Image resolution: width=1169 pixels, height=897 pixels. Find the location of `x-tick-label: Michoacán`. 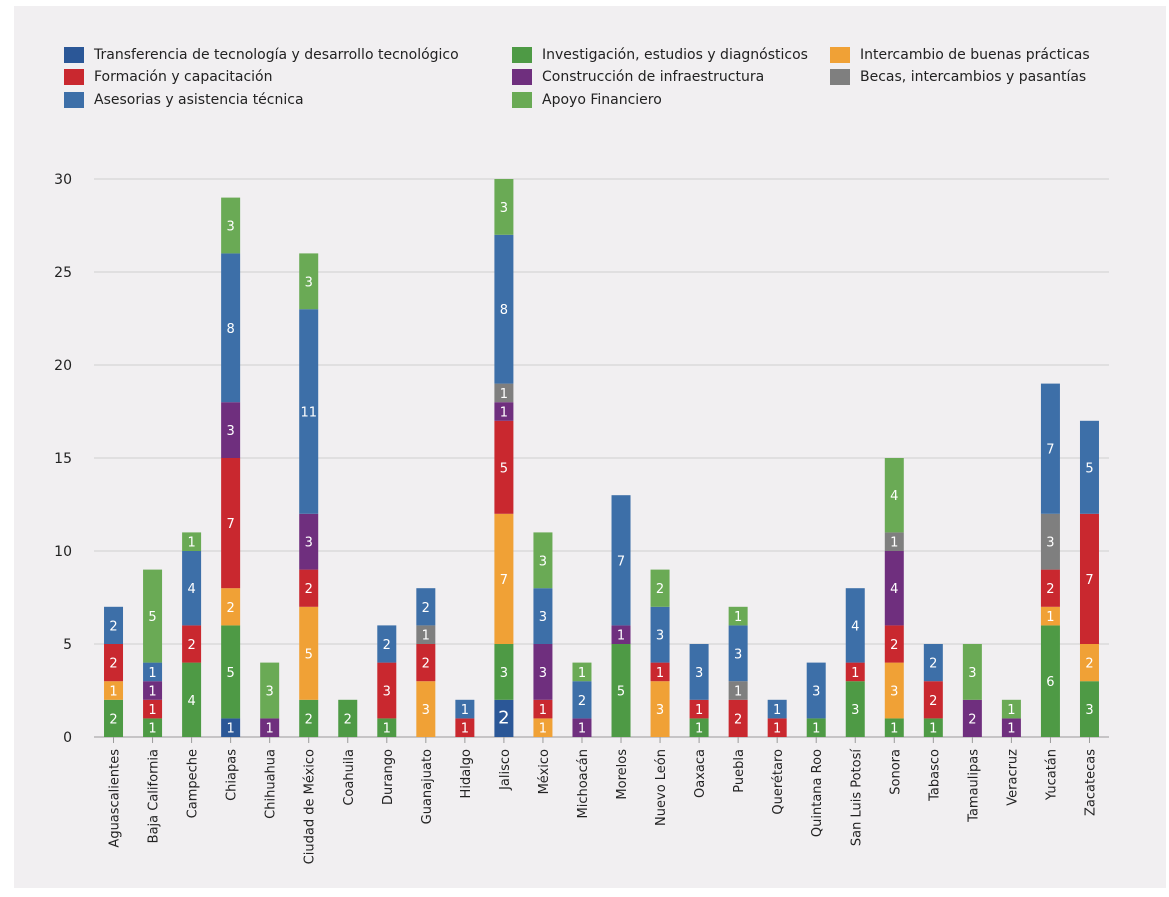

x-tick-label: Michoacán is located at coordinates (583, 784).